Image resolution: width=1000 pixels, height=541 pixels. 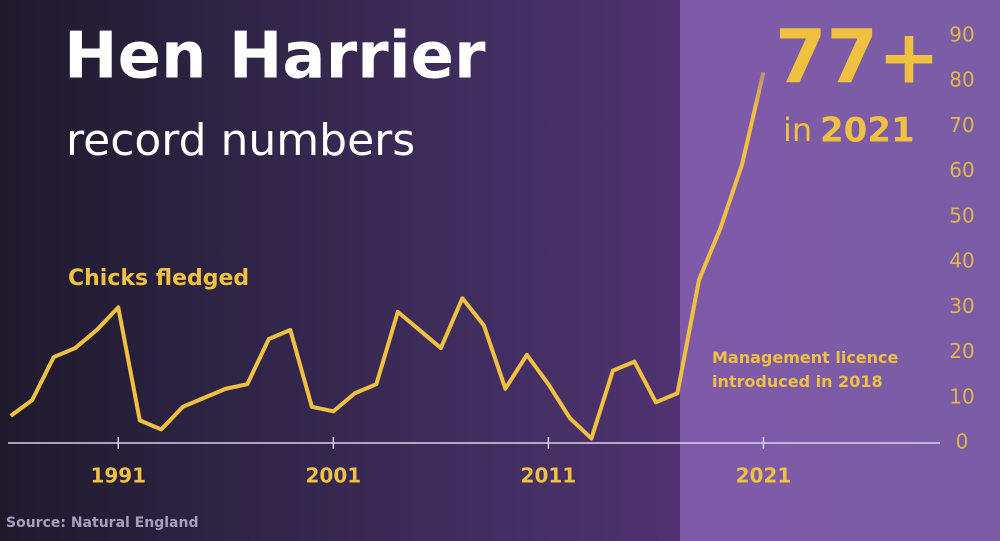 I want to click on y-tick-label: 70, so click(x=961, y=125).